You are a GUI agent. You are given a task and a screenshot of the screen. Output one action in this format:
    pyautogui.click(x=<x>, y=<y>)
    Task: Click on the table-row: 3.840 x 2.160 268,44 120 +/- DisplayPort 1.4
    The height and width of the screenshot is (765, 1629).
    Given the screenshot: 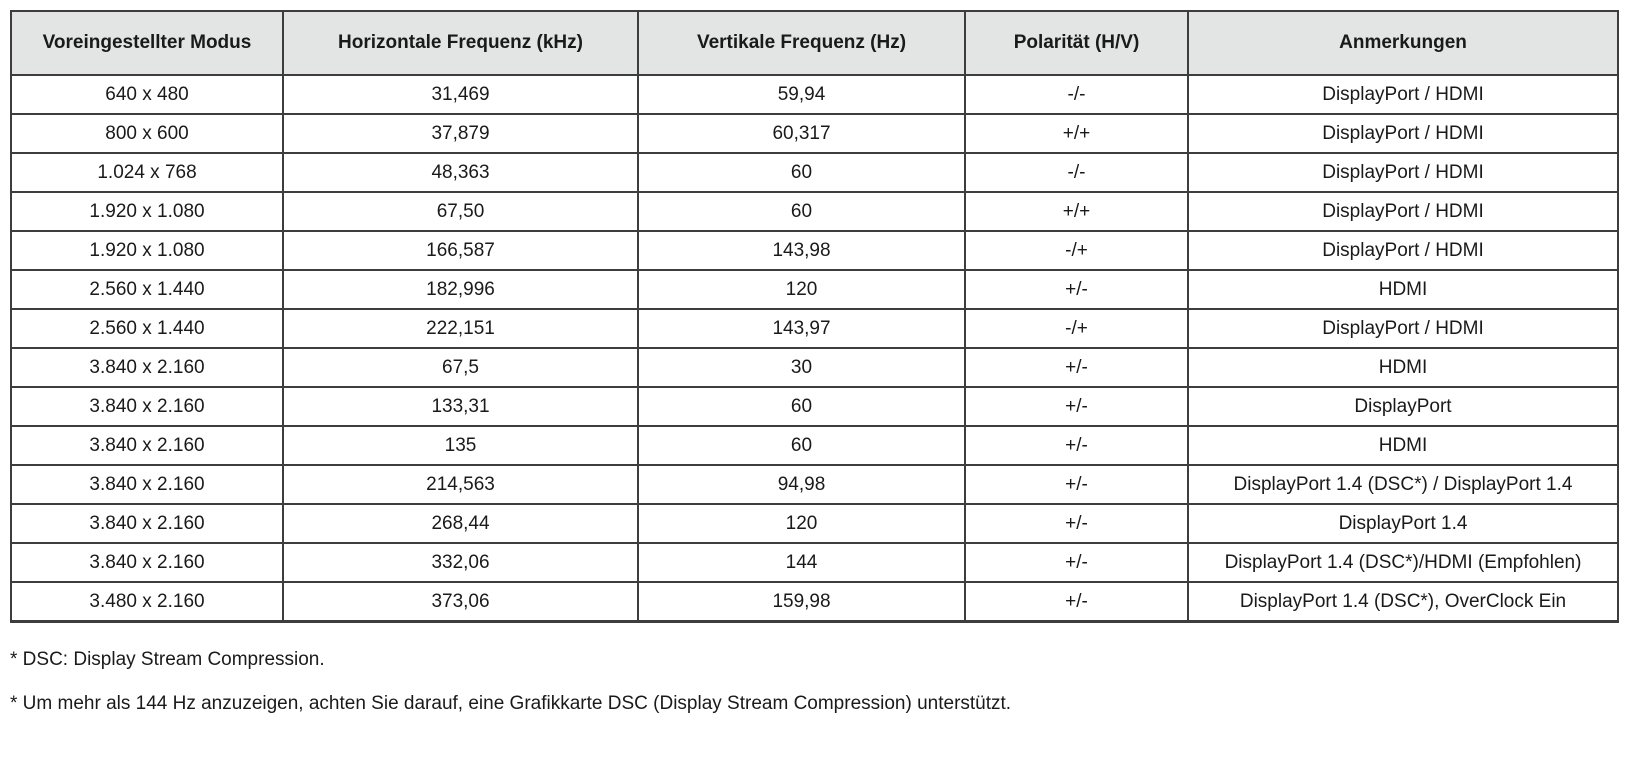 What is the action you would take?
    pyautogui.click(x=814, y=523)
    